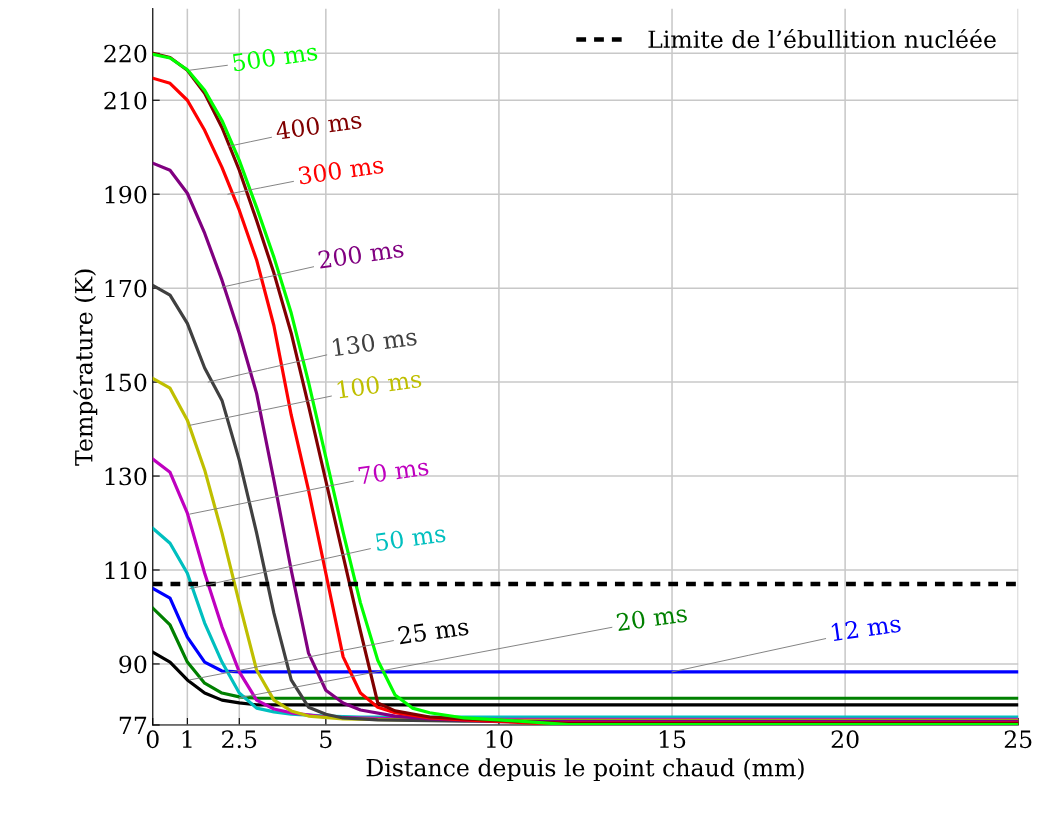 The width and height of the screenshot is (1039, 832). I want to click on x-axis-title: Distance depuis le point chaud (mm), so click(585, 770).